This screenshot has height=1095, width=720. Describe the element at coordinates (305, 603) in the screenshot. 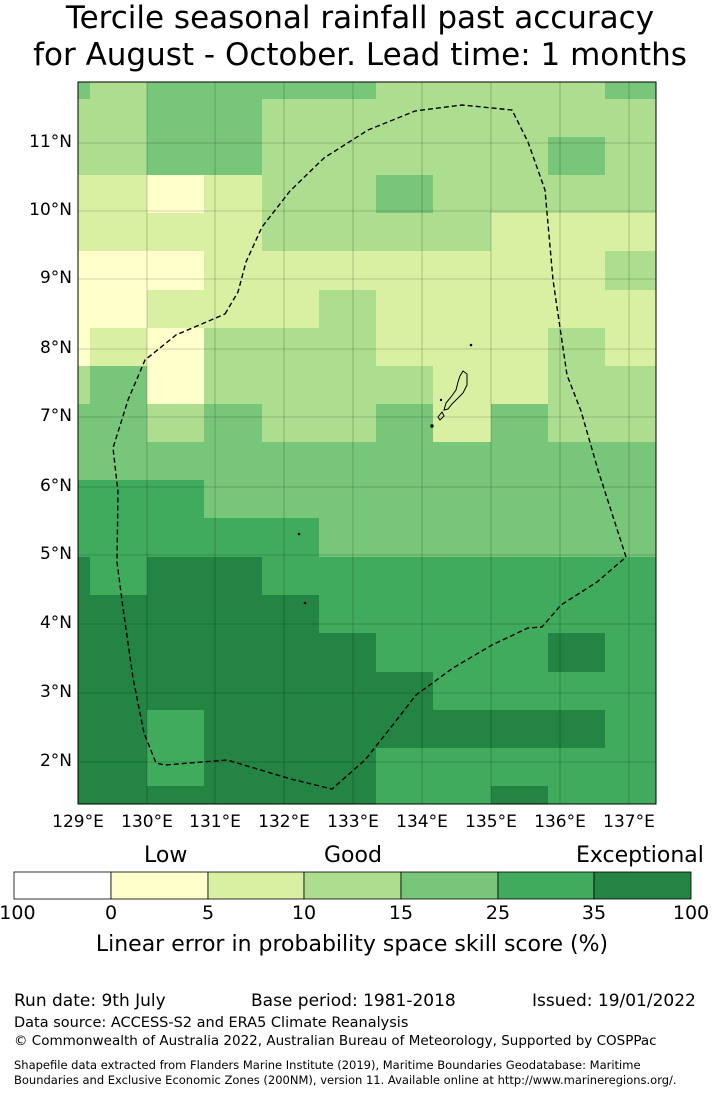

I see `tobi-island` at that location.